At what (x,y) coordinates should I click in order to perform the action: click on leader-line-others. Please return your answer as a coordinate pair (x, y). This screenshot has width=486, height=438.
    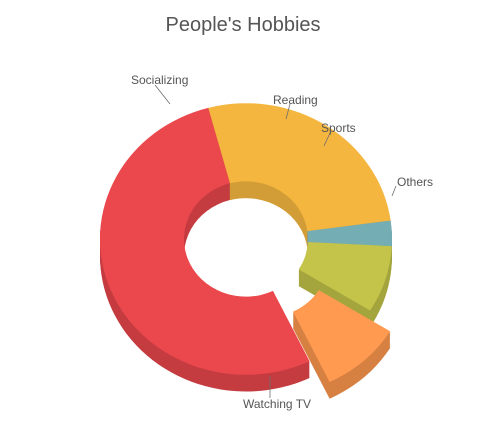
    Looking at the image, I should click on (394, 191).